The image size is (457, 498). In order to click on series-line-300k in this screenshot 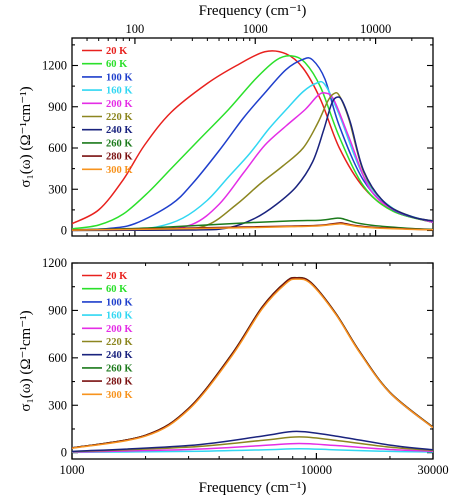, I will do `click(252, 227)`.